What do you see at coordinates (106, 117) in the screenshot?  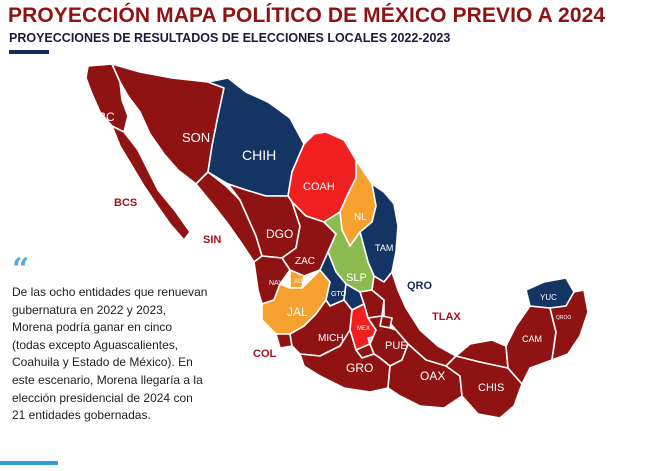 I see `label-bc: BC` at bounding box center [106, 117].